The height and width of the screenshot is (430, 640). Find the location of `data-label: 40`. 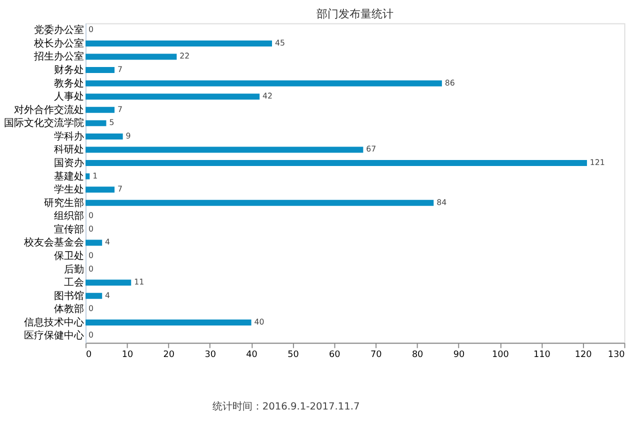

data-label: 40 is located at coordinates (259, 321).